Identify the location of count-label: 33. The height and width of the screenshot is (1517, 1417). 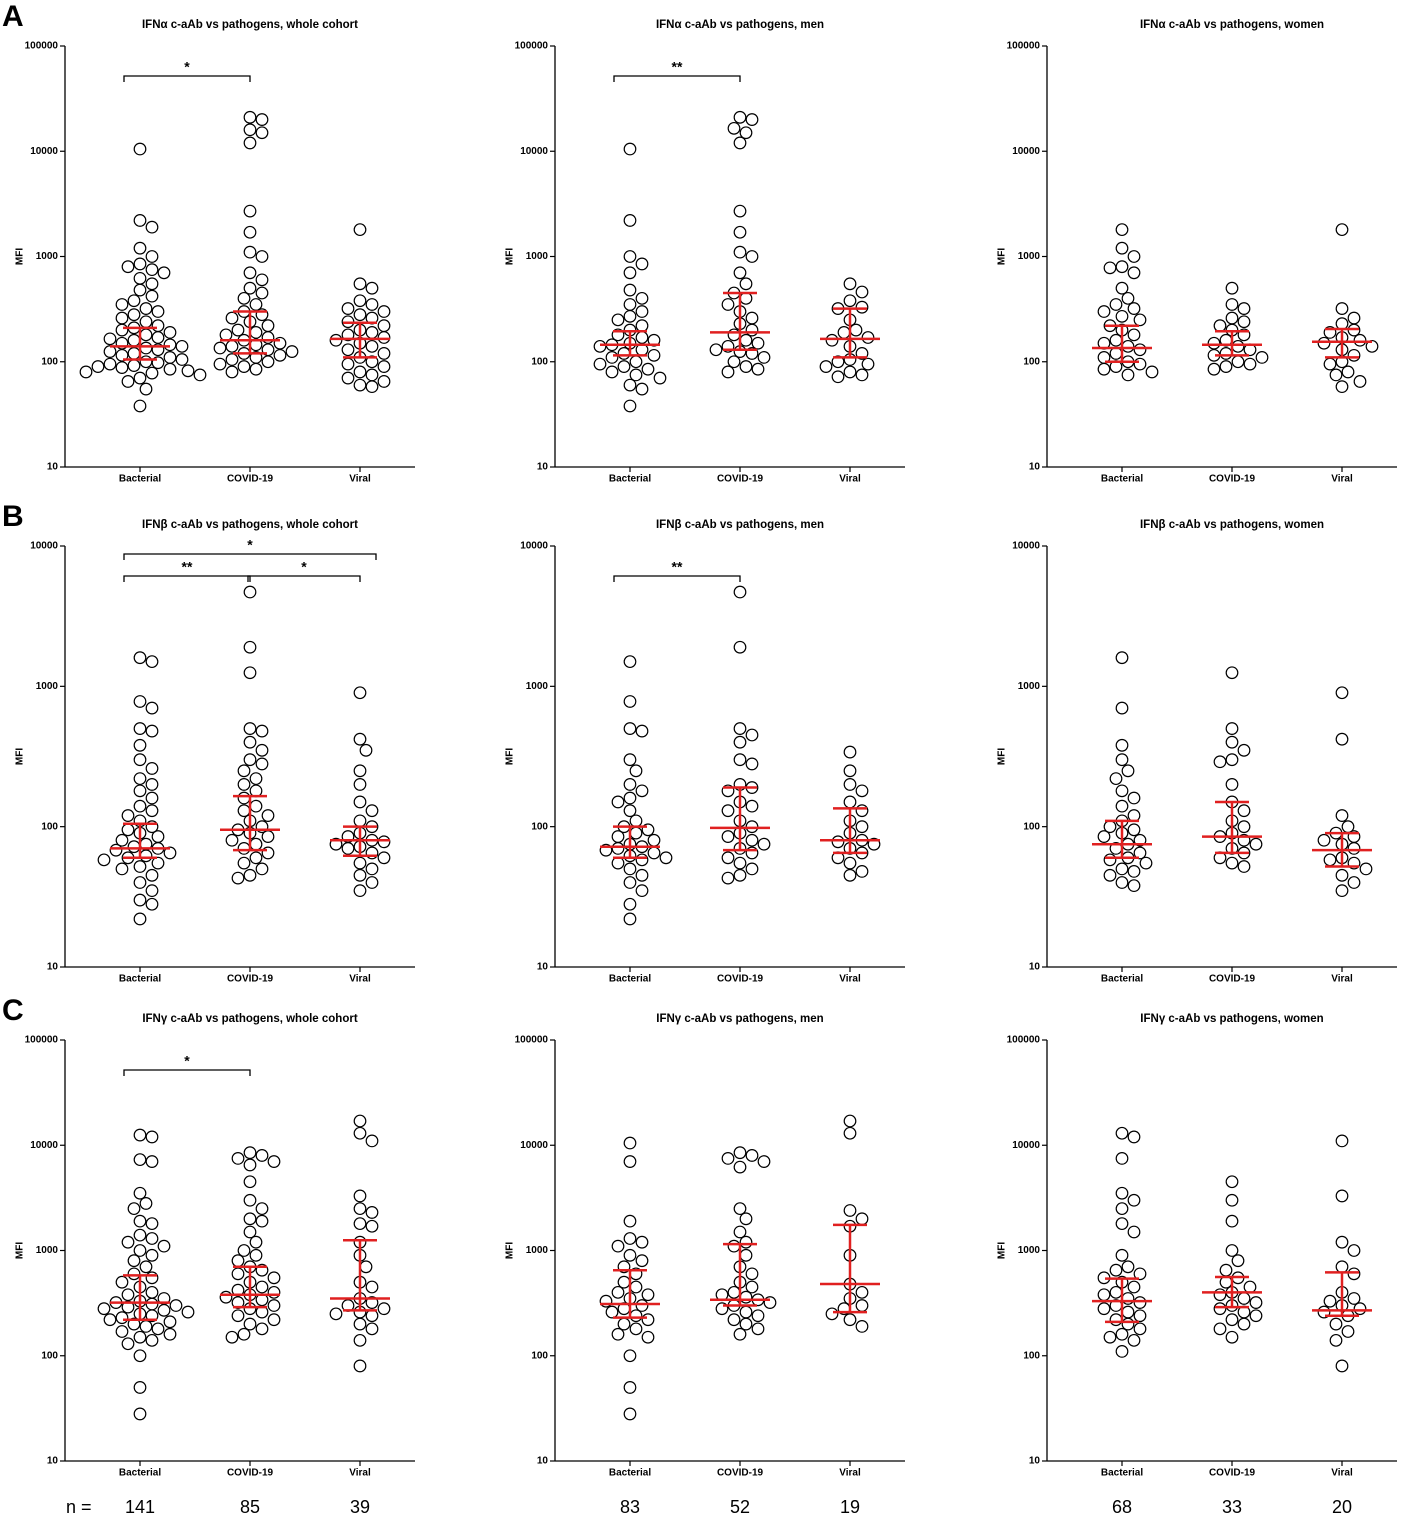
(1232, 1507).